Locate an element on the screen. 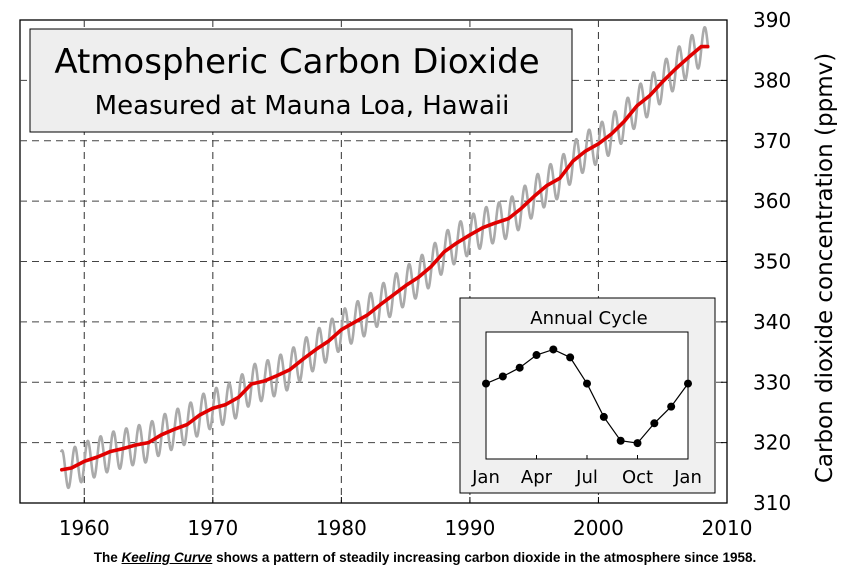 The image size is (850, 584). inset-tick-label: Oct is located at coordinates (637, 477).